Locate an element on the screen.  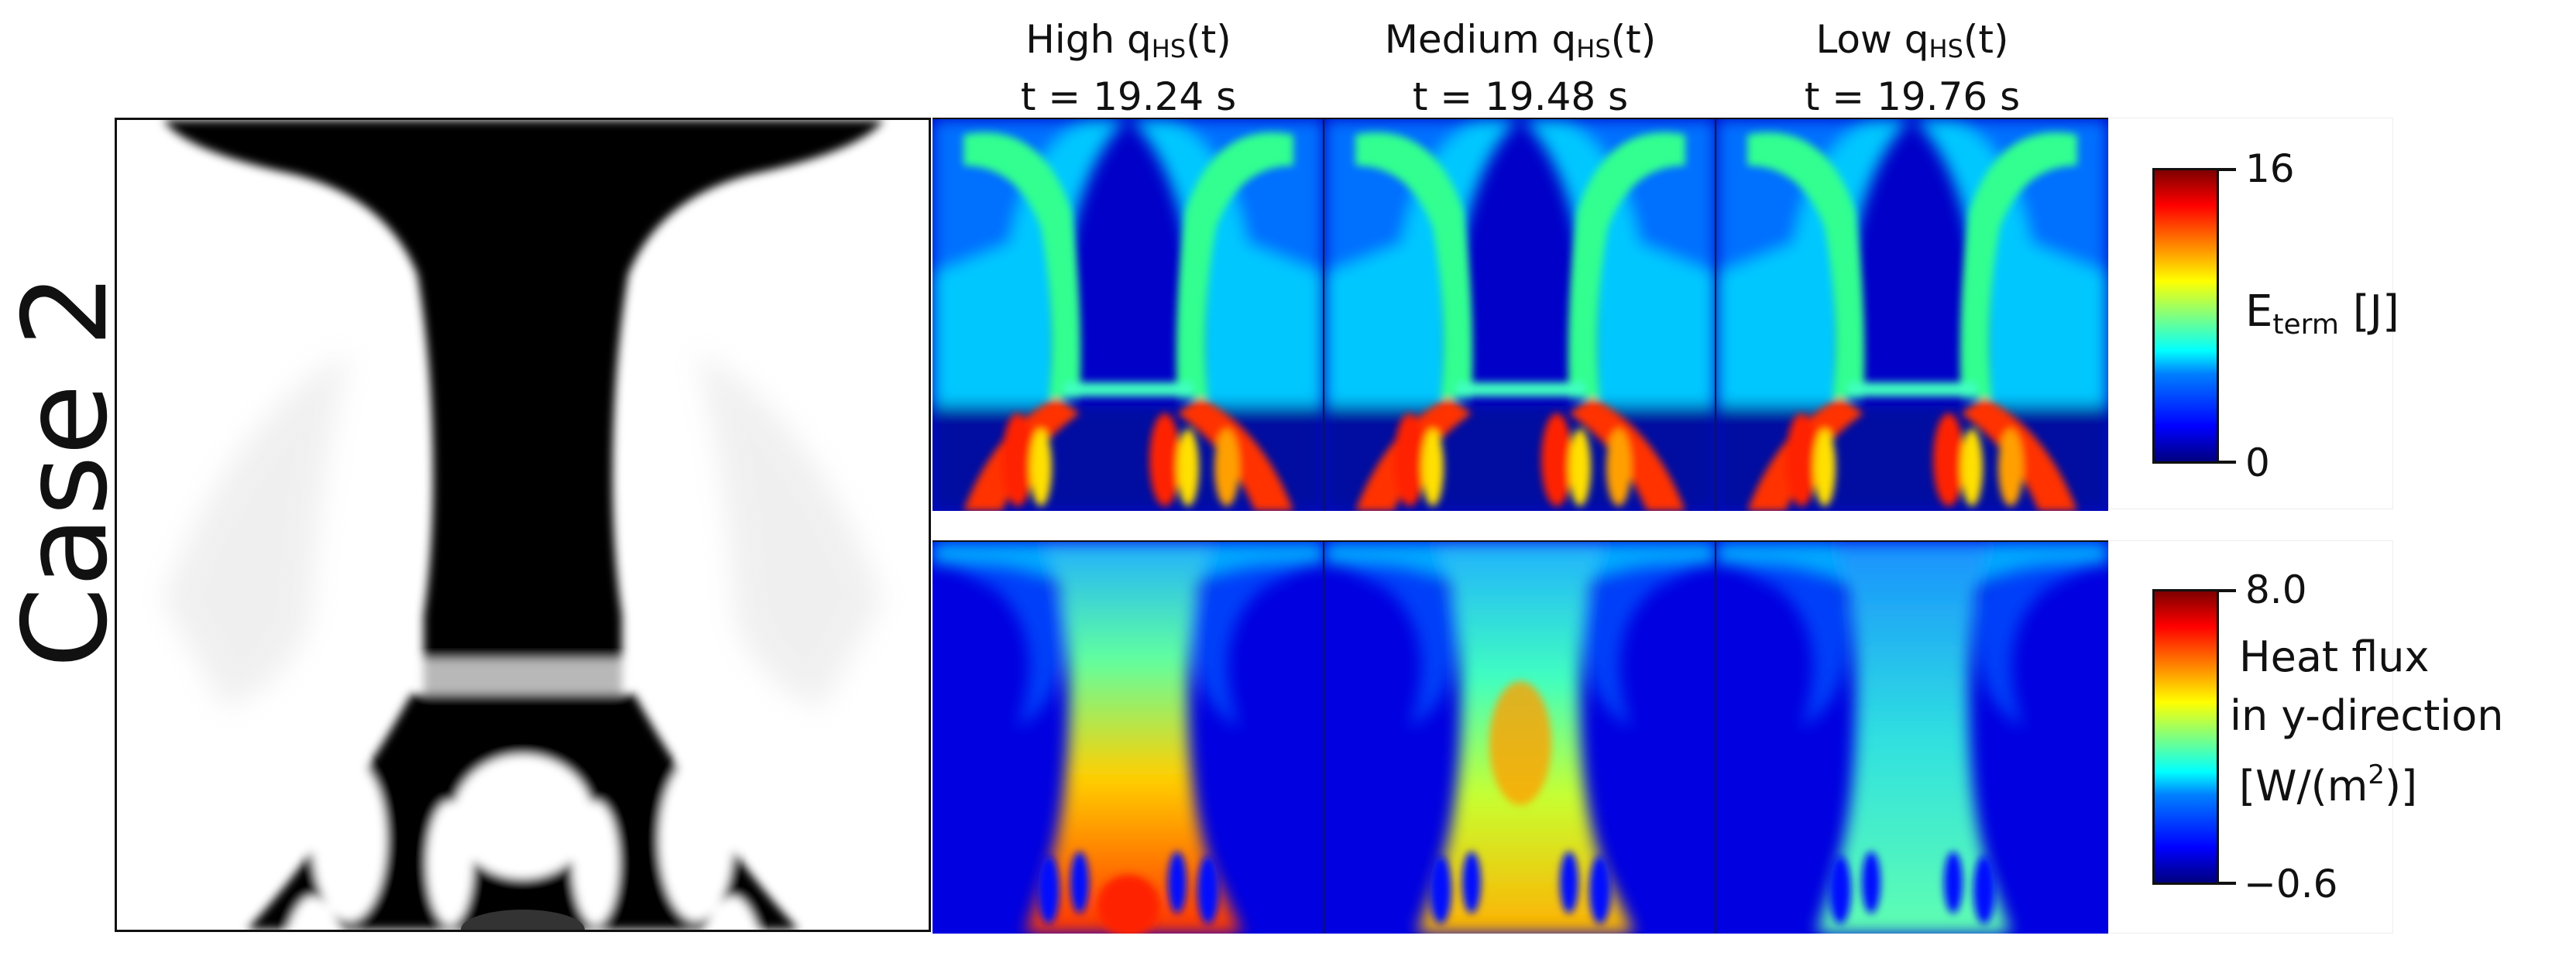
energy-title-unit: [J] is located at coordinates (2368, 311).